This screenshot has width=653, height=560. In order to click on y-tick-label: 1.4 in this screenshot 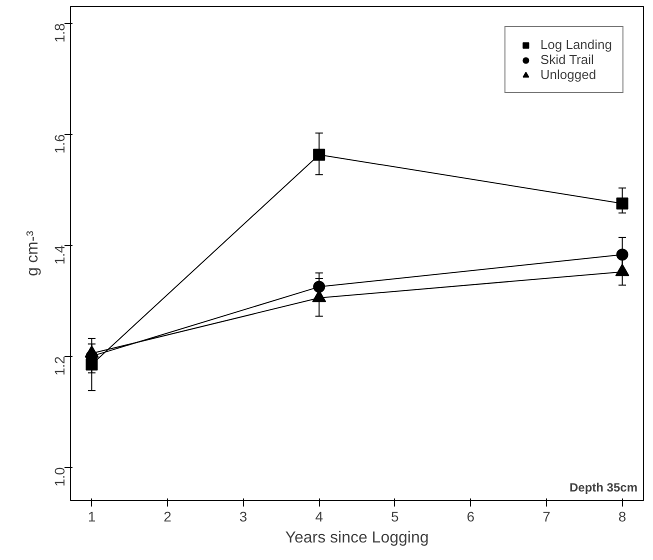, I will do `click(60, 254)`.